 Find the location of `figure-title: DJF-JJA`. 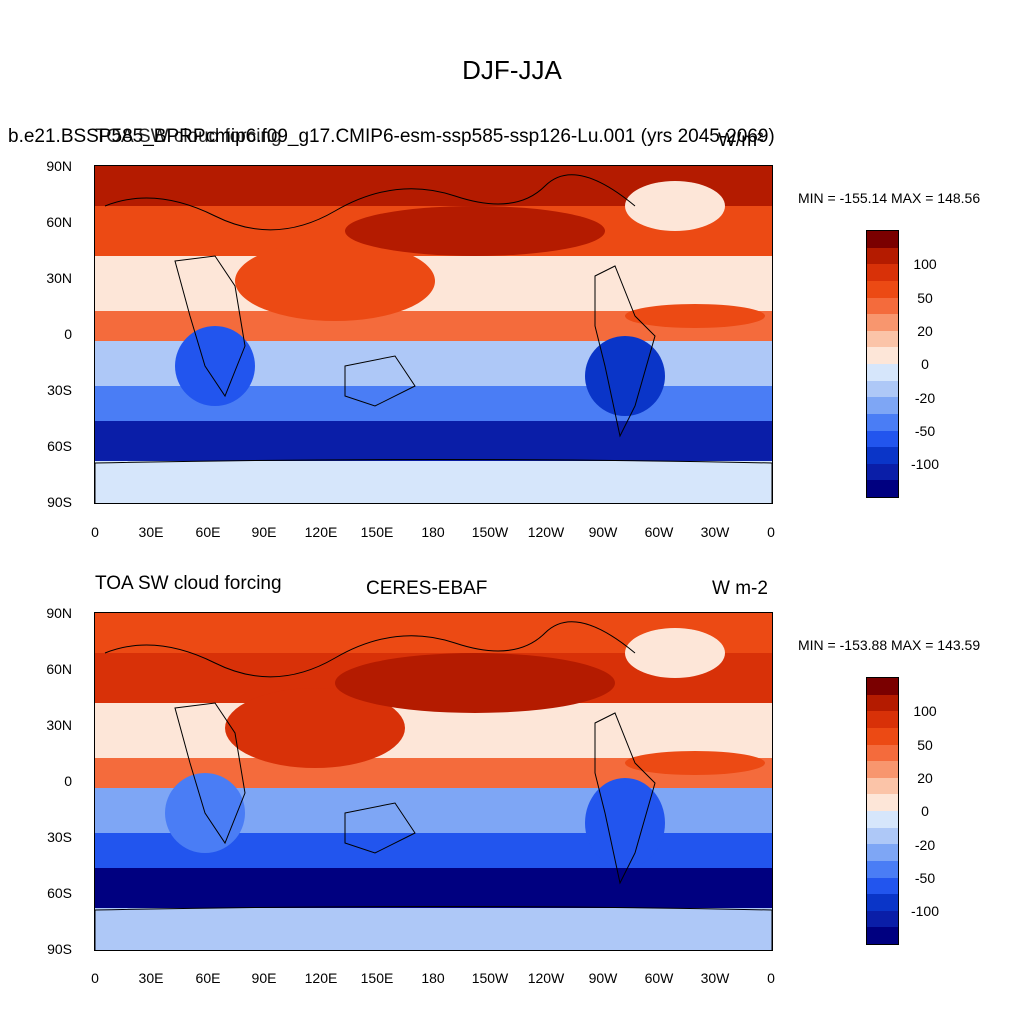

figure-title: DJF-JJA is located at coordinates (512, 70).